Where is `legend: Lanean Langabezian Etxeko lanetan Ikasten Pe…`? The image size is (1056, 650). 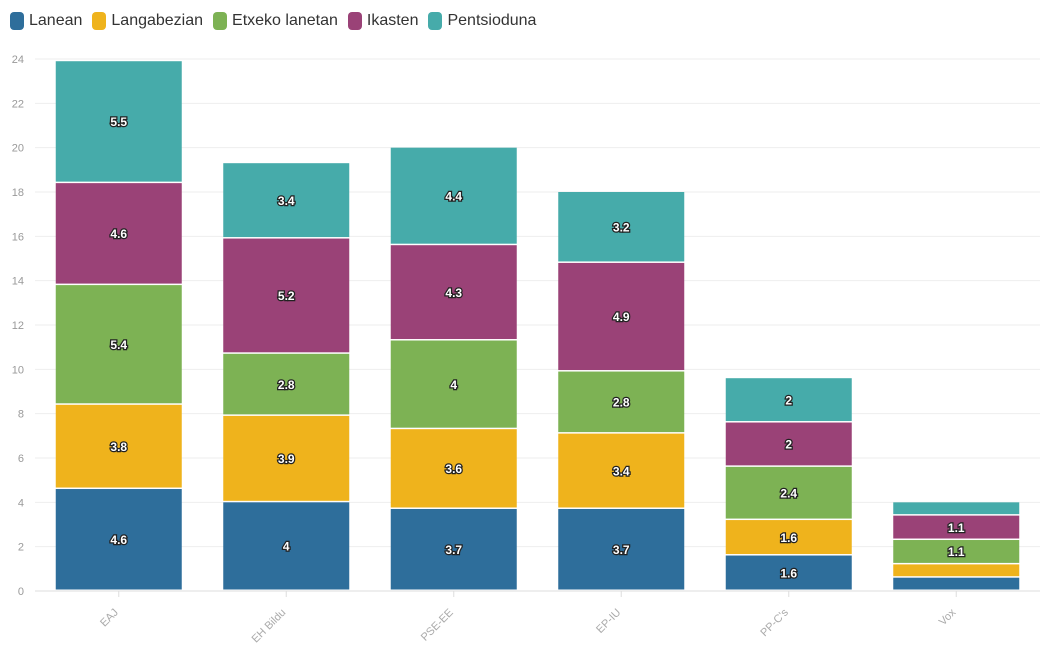
legend: Lanean Langabezian Etxeko lanetan Ikasten Pe… is located at coordinates (273, 21).